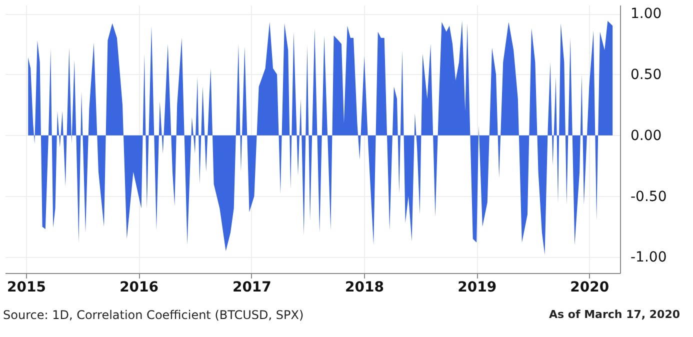  What do you see at coordinates (26, 288) in the screenshot?
I see `x-tick-label: 2015` at bounding box center [26, 288].